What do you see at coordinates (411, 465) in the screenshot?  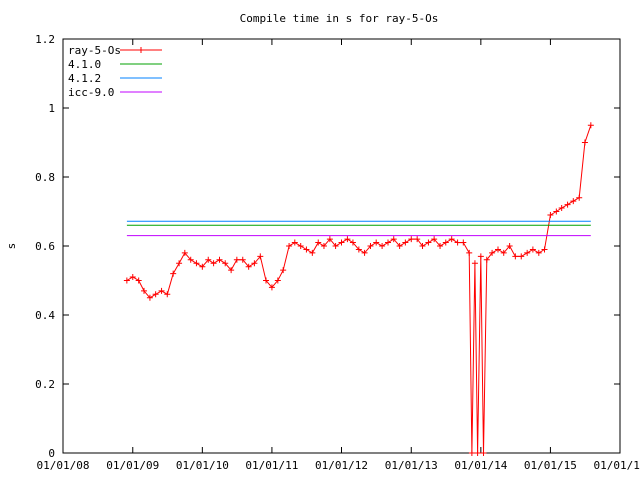 I see `x-tick-label: 01/01/13` at bounding box center [411, 465].